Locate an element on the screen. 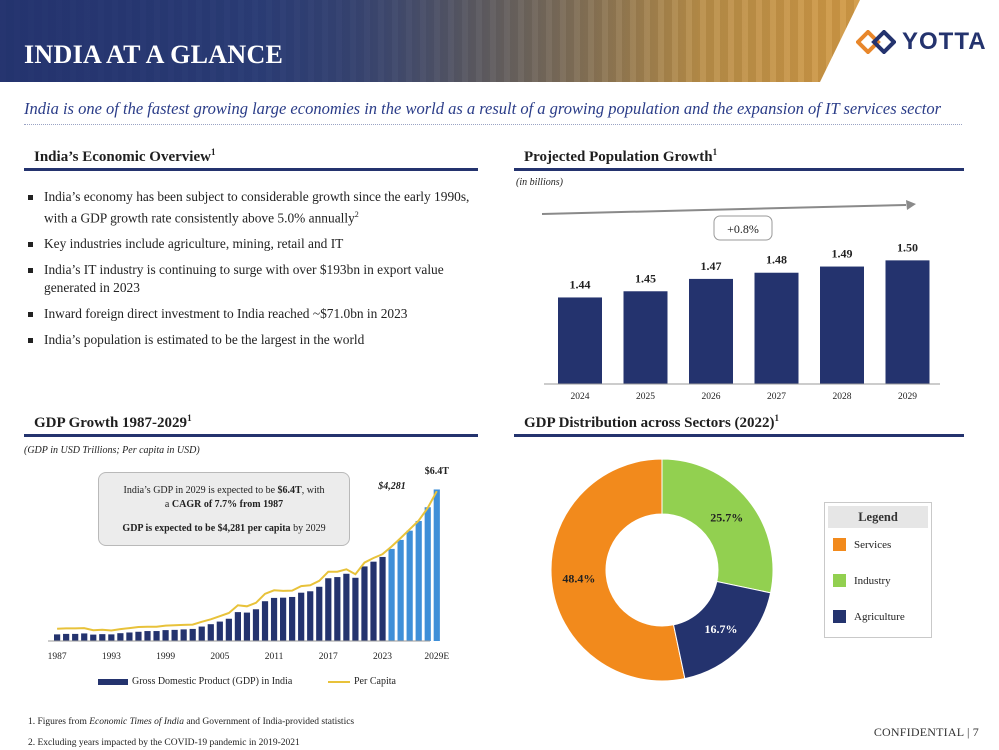 The height and width of the screenshot is (750, 999). gdp-x-tick: 1993 is located at coordinates (111, 657).